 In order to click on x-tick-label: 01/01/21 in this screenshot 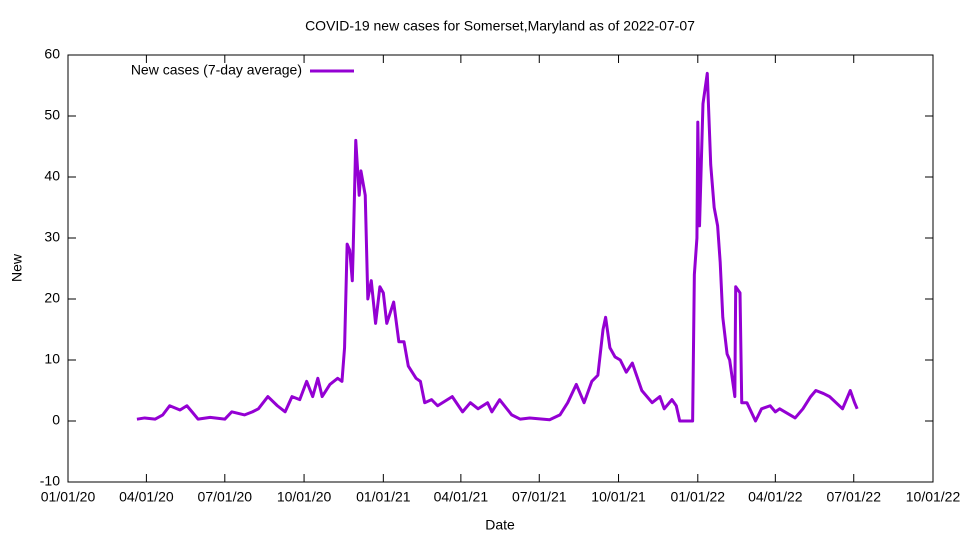, I will do `click(383, 497)`.